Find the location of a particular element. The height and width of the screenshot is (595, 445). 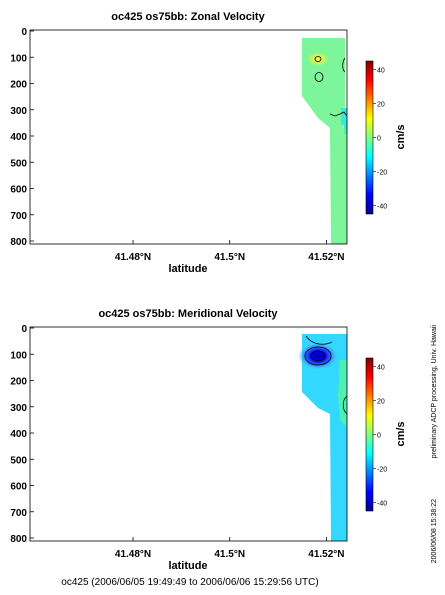

velocity-max is located at coordinates (318, 59).